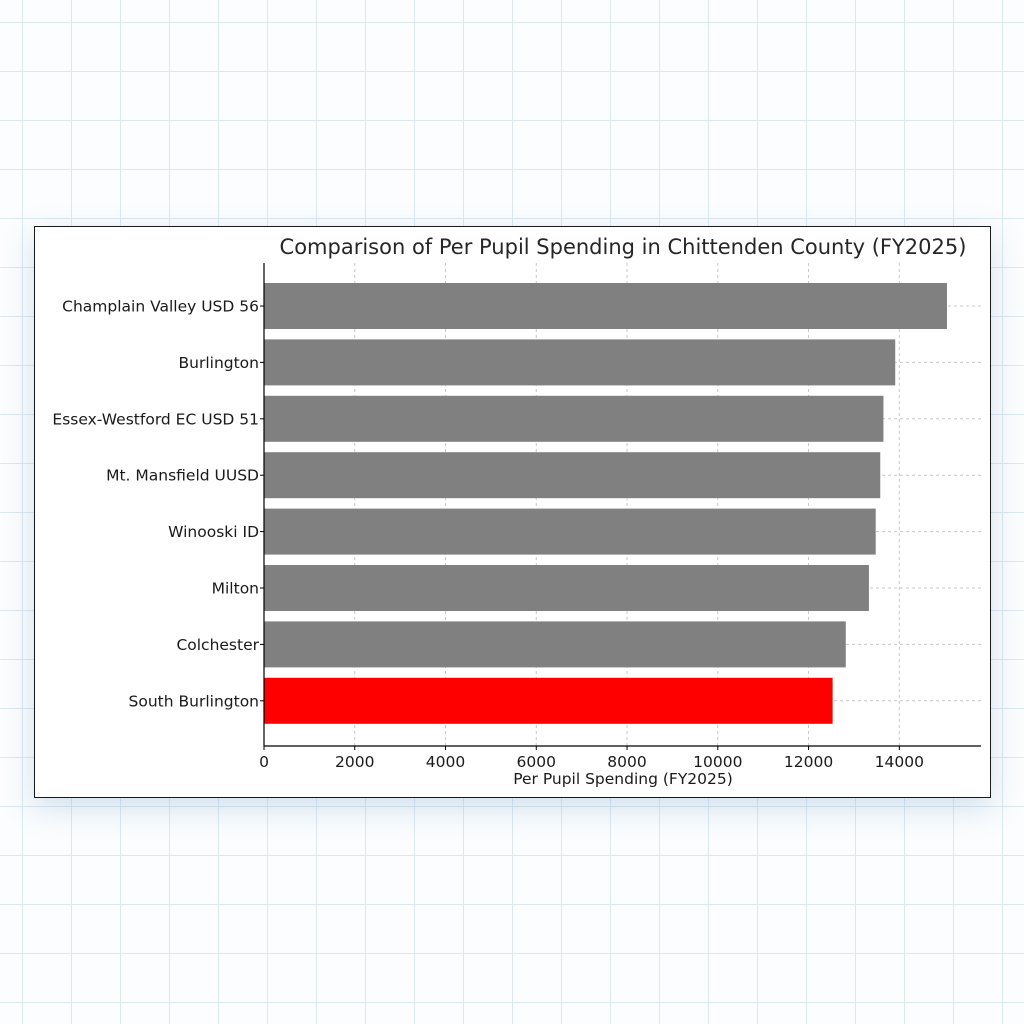 This screenshot has width=1024, height=1024. I want to click on x-axis-label: Per Pupil Spending (FY2025), so click(623, 779).